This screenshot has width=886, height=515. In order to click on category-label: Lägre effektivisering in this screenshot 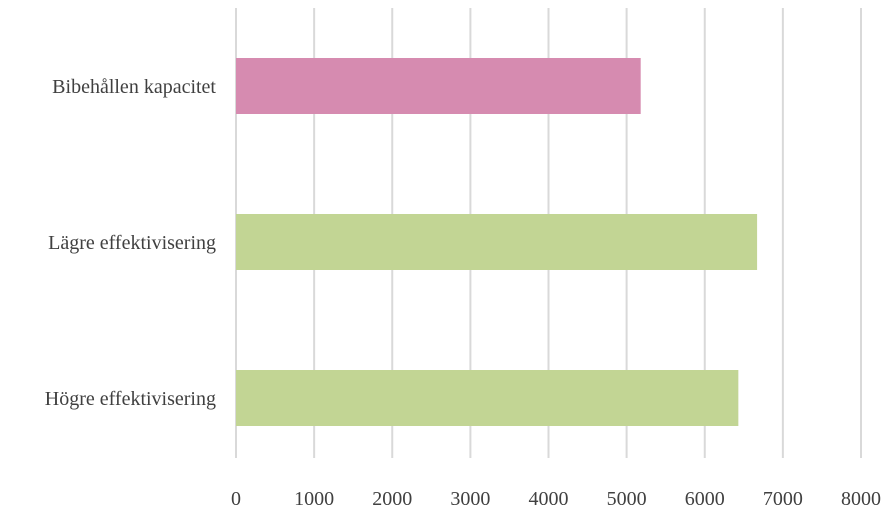, I will do `click(132, 243)`.